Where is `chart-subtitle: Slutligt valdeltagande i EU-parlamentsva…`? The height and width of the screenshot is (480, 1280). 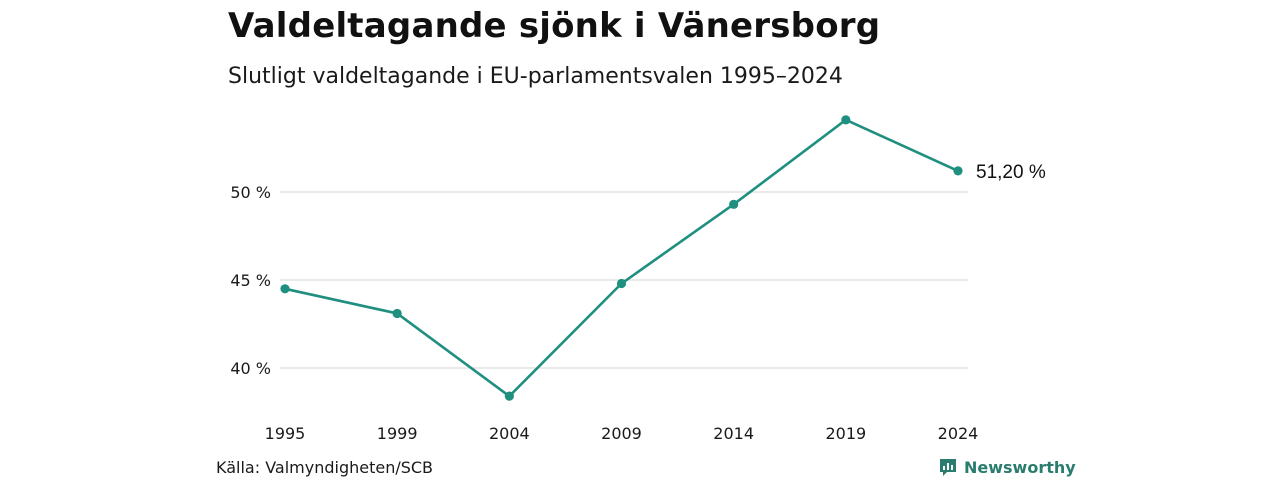
chart-subtitle: Slutligt valdeltagande i EU-parlamentsva… is located at coordinates (535, 76).